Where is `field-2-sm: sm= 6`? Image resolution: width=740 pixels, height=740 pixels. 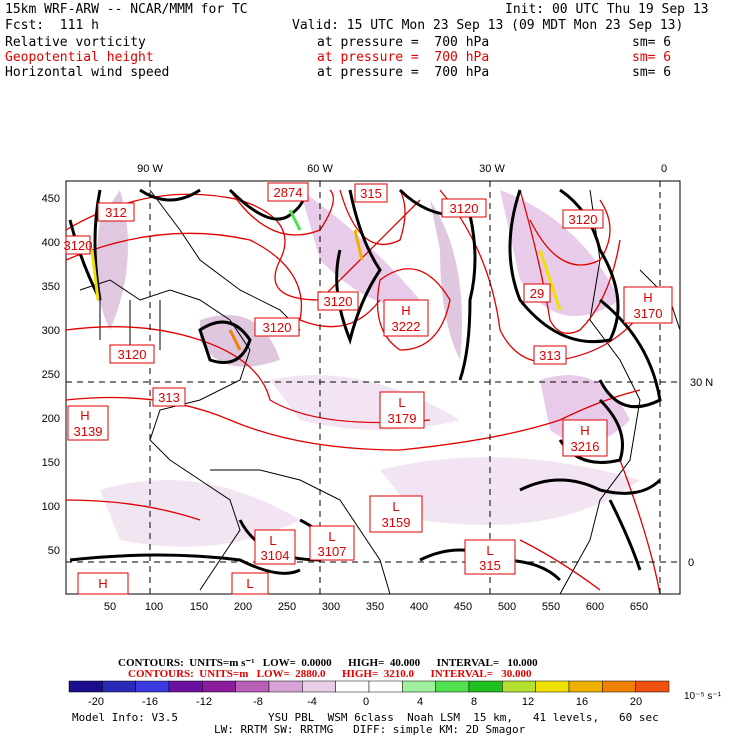
field-2-sm: sm= 6 is located at coordinates (652, 57).